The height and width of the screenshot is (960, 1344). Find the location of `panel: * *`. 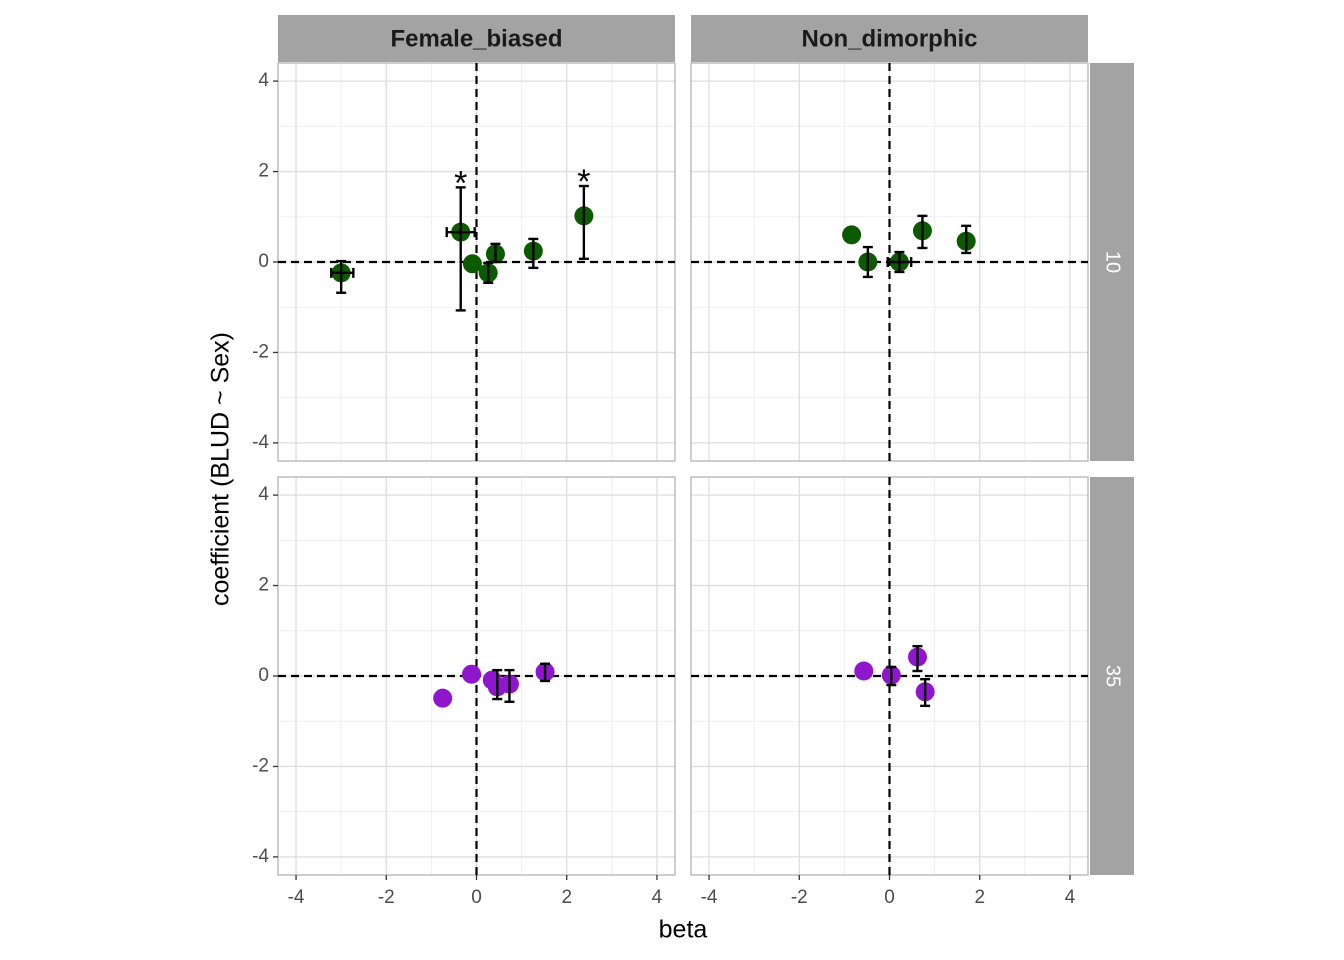

panel: * * is located at coordinates (476, 262).